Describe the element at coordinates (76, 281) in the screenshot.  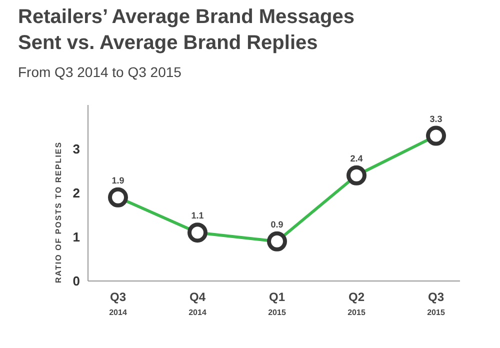
I see `y-tick-label: 0` at that location.